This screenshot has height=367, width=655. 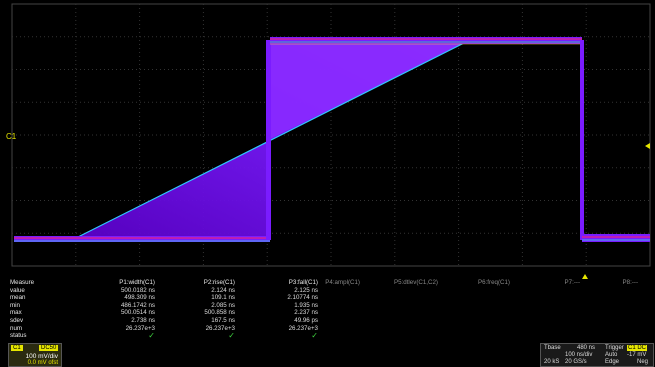 What do you see at coordinates (576, 362) in the screenshot?
I see `timebase-rate: 20 GS/s` at bounding box center [576, 362].